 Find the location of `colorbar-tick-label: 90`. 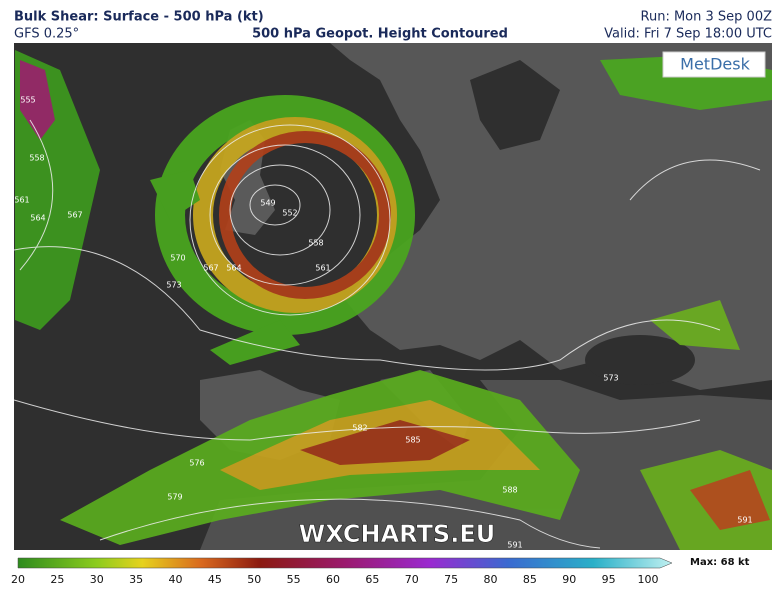

colorbar-tick-label: 90 is located at coordinates (569, 579).